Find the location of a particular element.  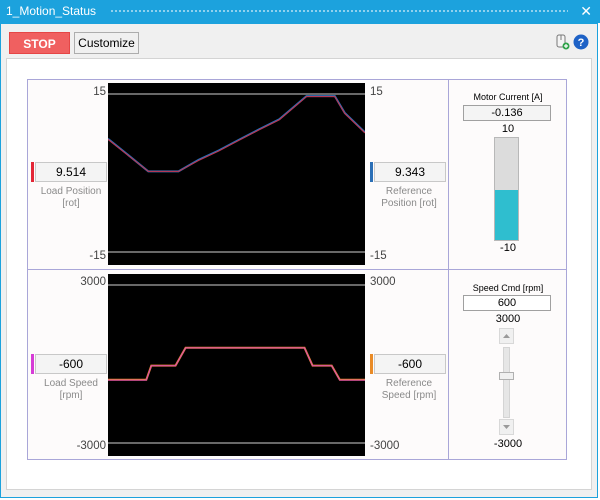

load-speed-caption-line2: [rpm] is located at coordinates (71, 395).